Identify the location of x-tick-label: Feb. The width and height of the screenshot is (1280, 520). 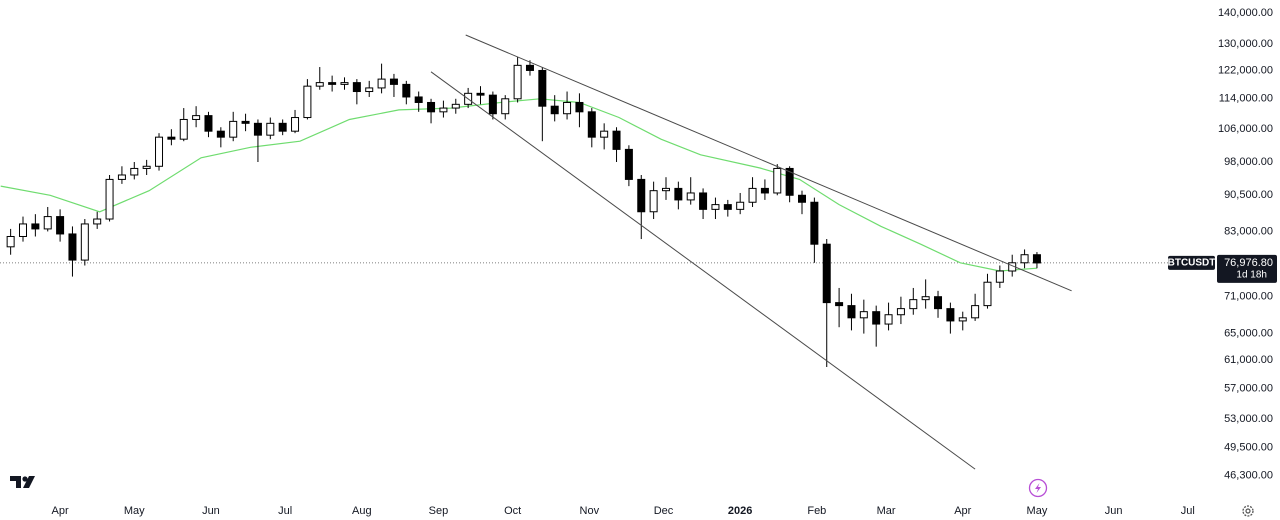
(816, 511).